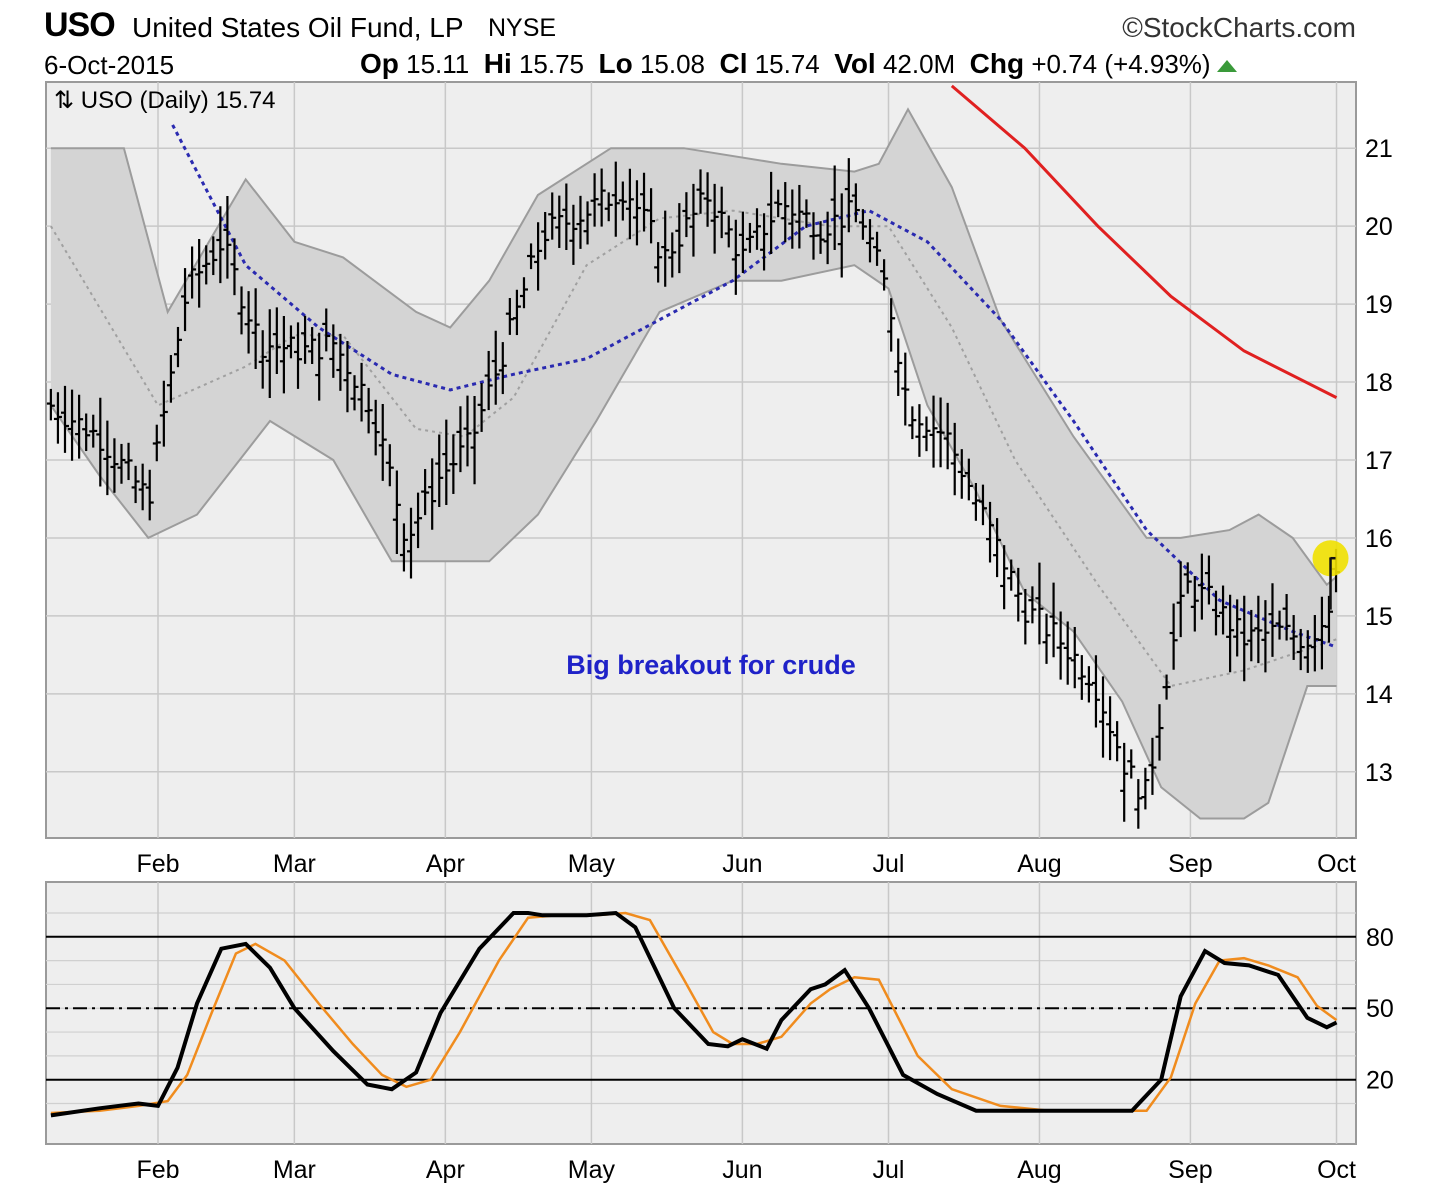 This screenshot has height=1192, width=1444. I want to click on price-tick-label: 19, so click(1379, 305).